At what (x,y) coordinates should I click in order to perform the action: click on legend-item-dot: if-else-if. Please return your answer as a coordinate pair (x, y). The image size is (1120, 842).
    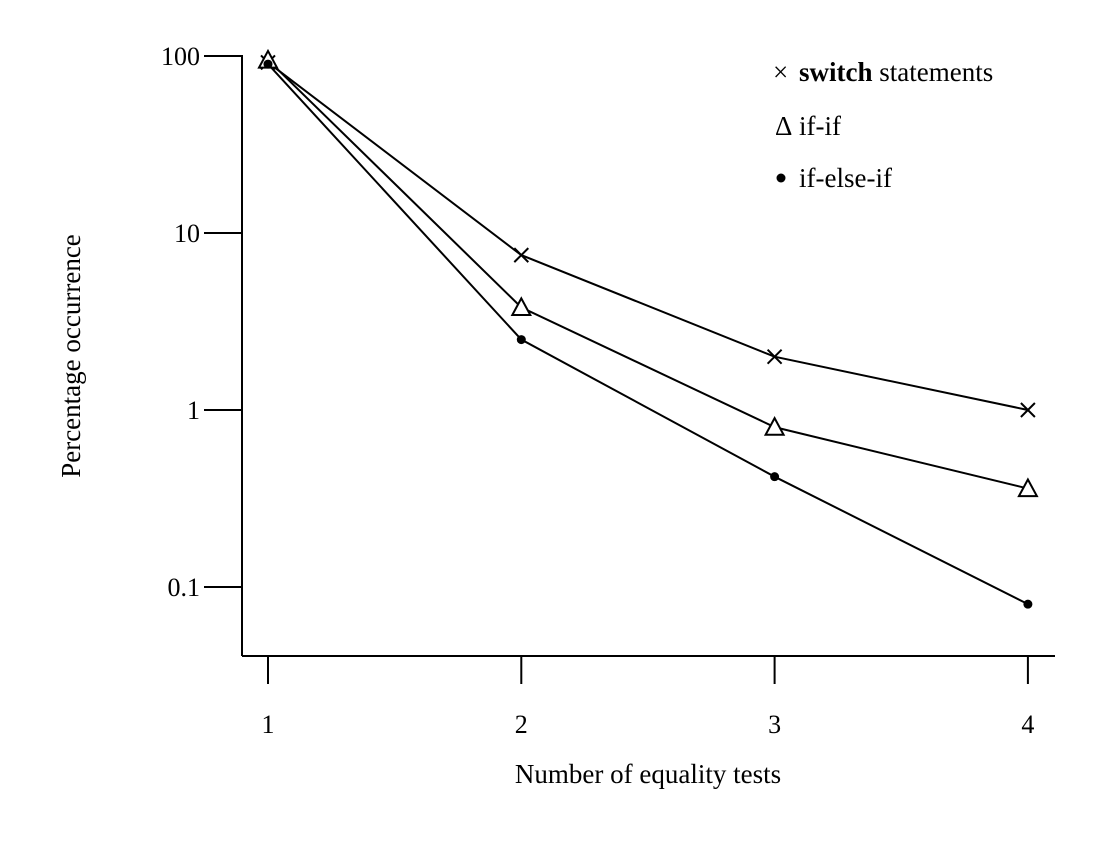
    Looking at the image, I should click on (834, 178).